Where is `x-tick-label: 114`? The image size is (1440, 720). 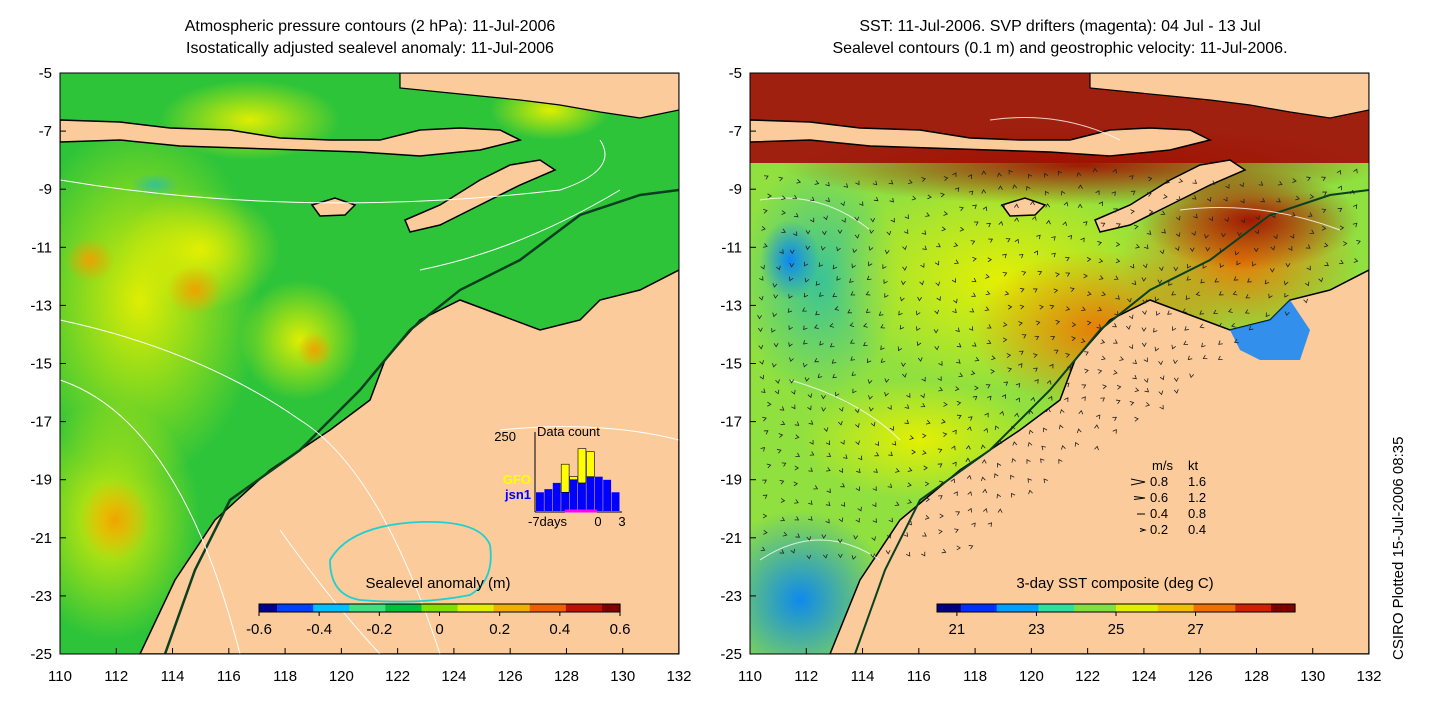 x-tick-label: 114 is located at coordinates (173, 676).